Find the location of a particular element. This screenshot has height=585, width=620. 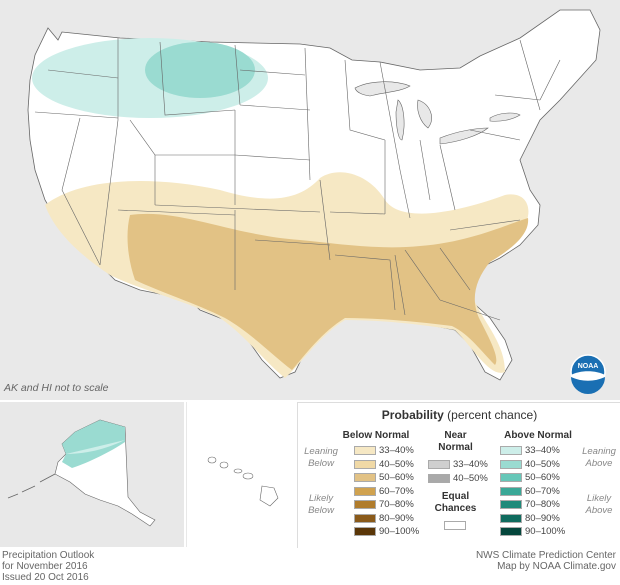

above-normal-row: 70–80% is located at coordinates (530, 504).